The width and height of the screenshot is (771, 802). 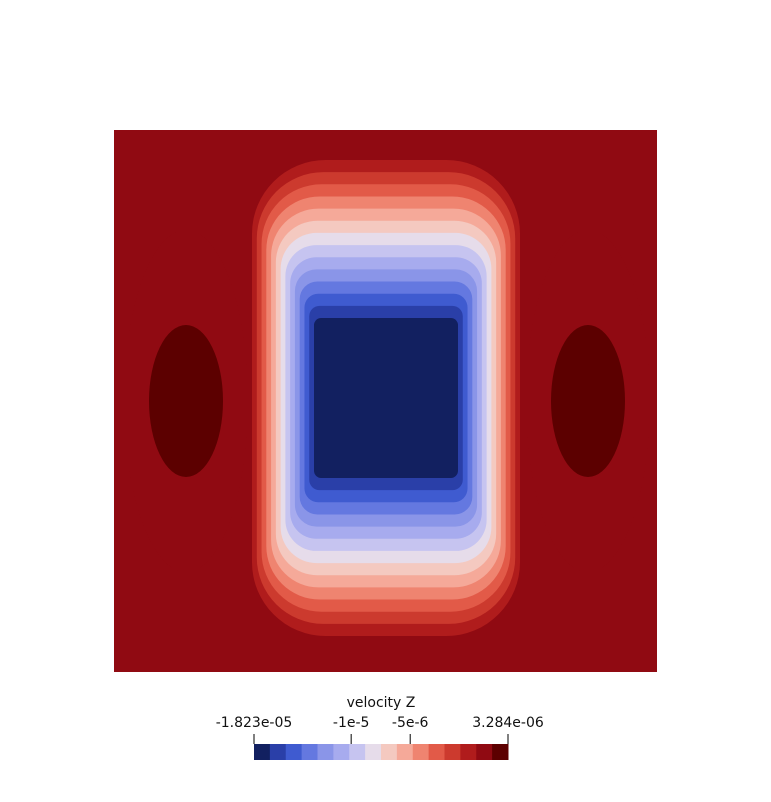 What do you see at coordinates (381, 703) in the screenshot?
I see `colorbar-title: velocity Z` at bounding box center [381, 703].